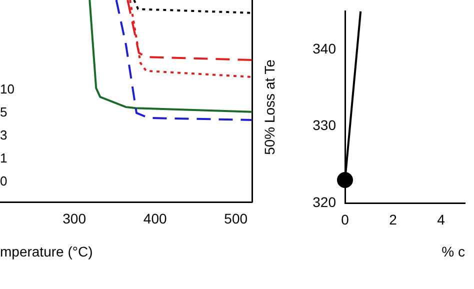  I want to click on annotation: 5, so click(4, 112).